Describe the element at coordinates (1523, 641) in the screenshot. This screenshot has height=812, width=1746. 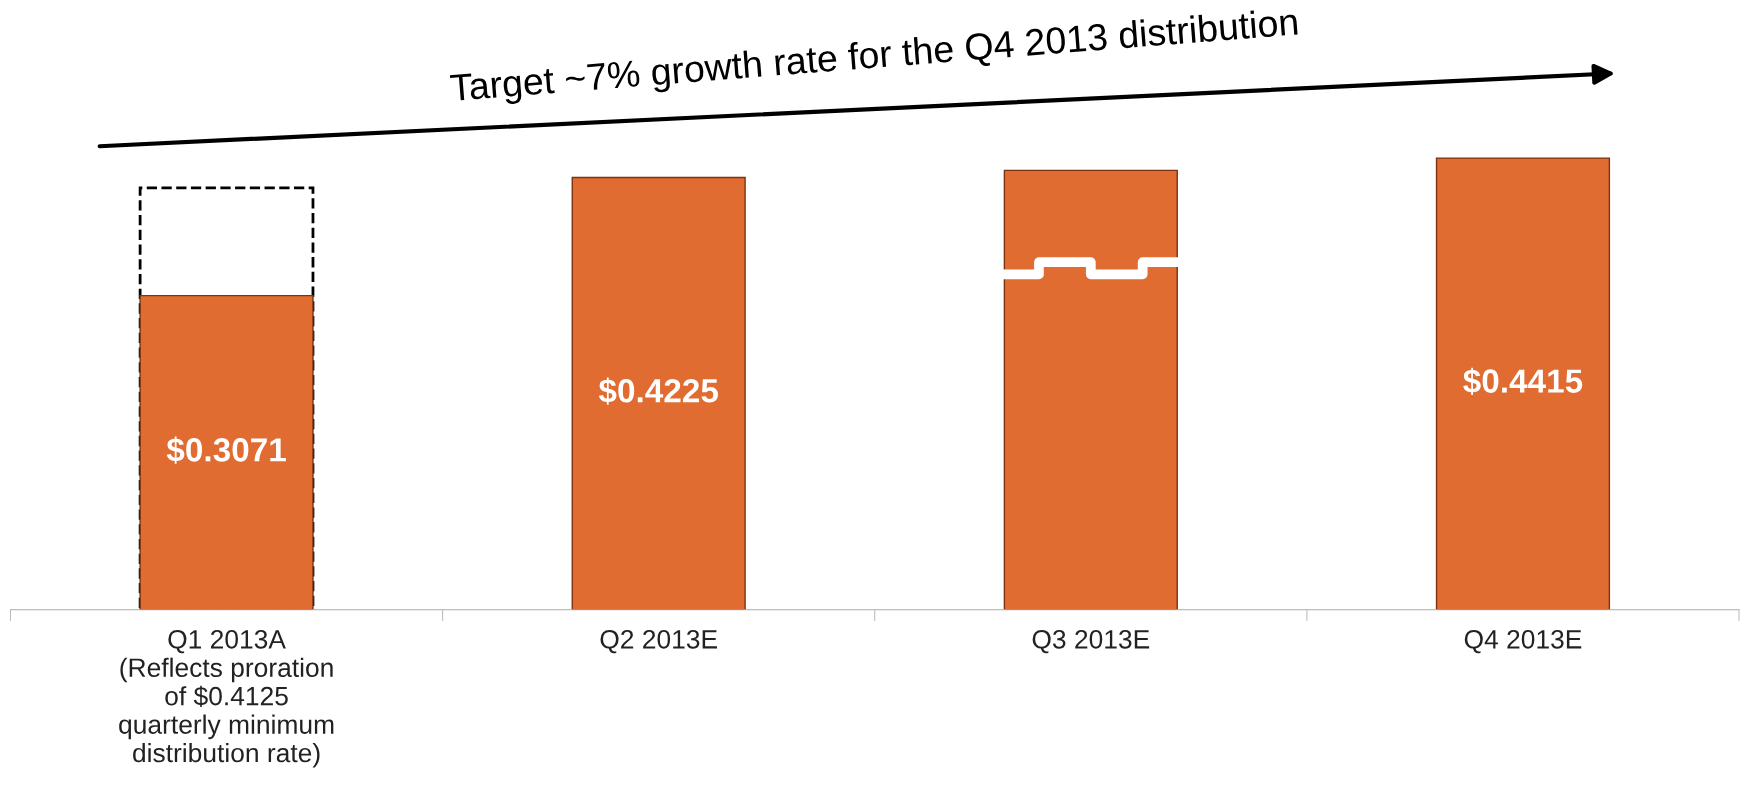
I see `x-tick-label: Q4 2013E` at that location.